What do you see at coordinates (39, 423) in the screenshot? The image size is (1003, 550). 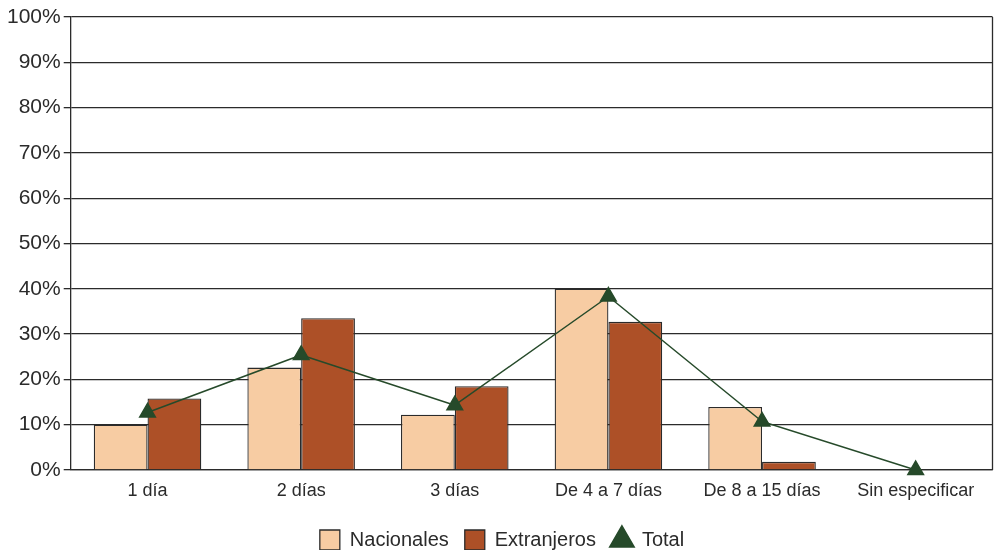 I see `y-tick-label: 10%` at bounding box center [39, 423].